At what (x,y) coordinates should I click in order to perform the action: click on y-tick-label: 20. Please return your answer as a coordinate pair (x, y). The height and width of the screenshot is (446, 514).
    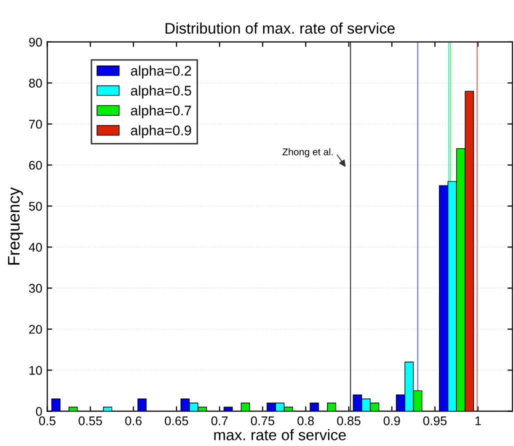
    Looking at the image, I should click on (35, 329).